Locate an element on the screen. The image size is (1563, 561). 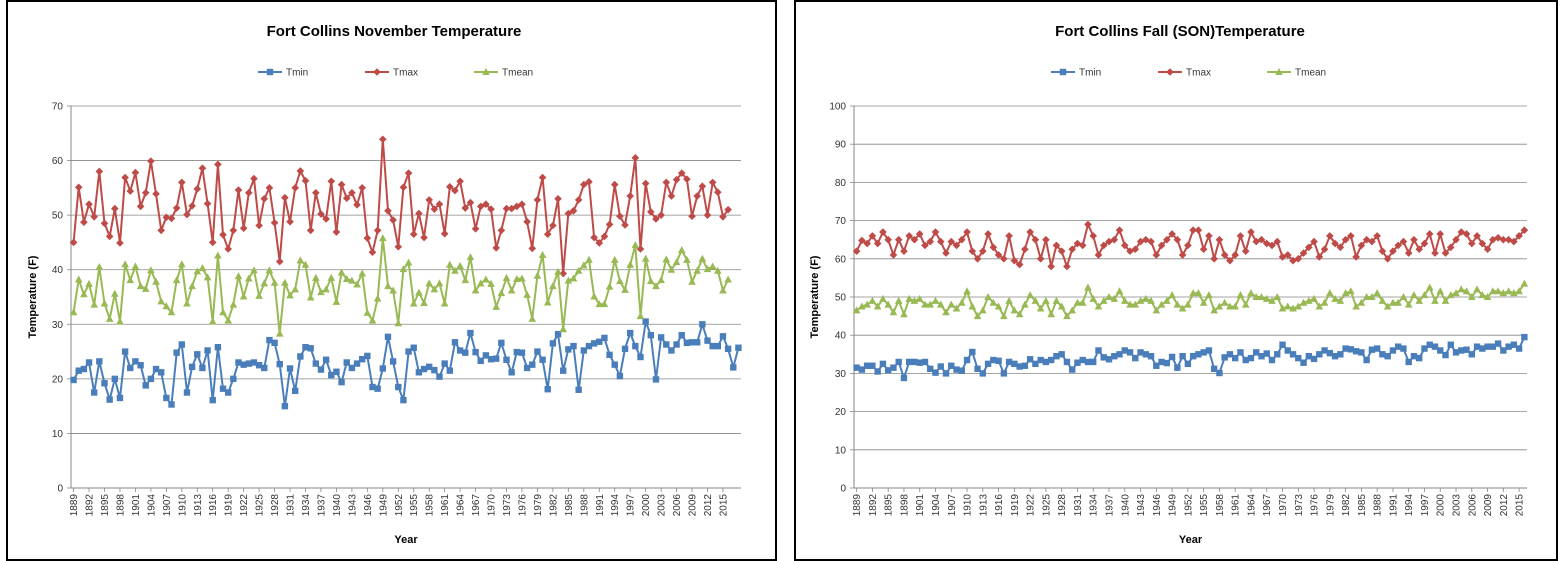
y-tick-label: 0 is located at coordinates (60, 489).